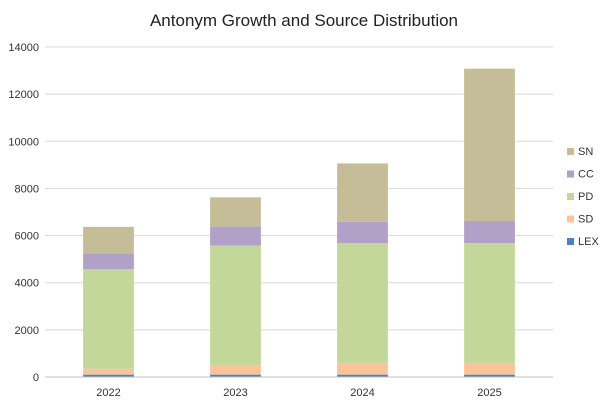 Image resolution: width=607 pixels, height=402 pixels. I want to click on legend-item-cc: CC, so click(580, 175).